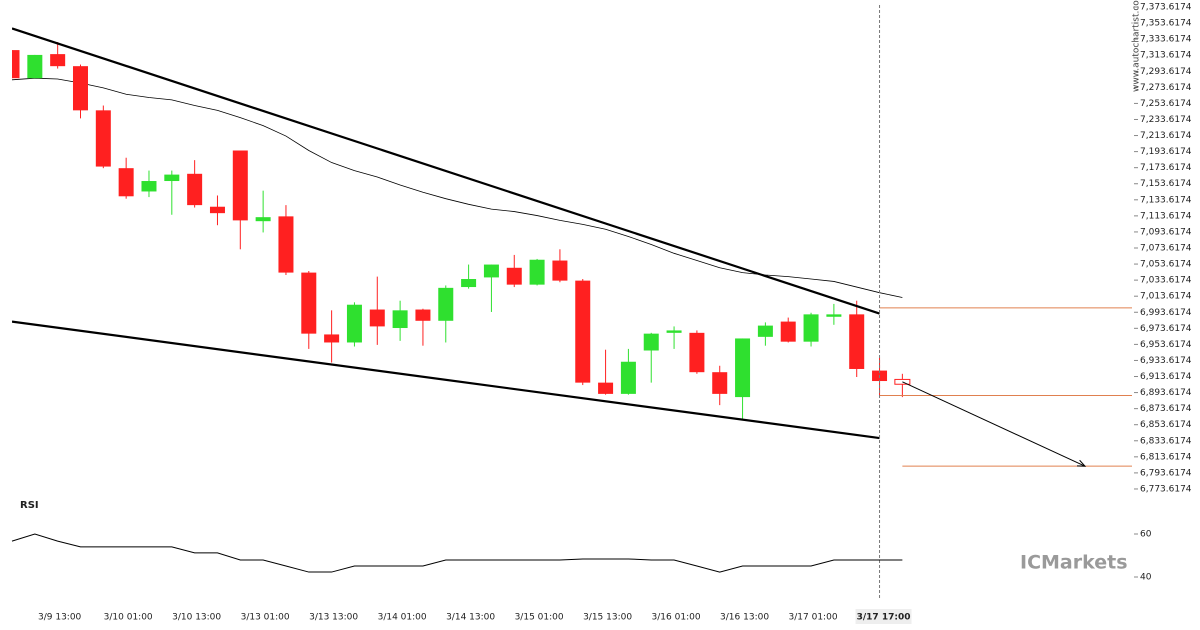 This screenshot has width=1200, height=630. Describe the element at coordinates (1081, 463) in the screenshot. I see `arrow-head` at that location.